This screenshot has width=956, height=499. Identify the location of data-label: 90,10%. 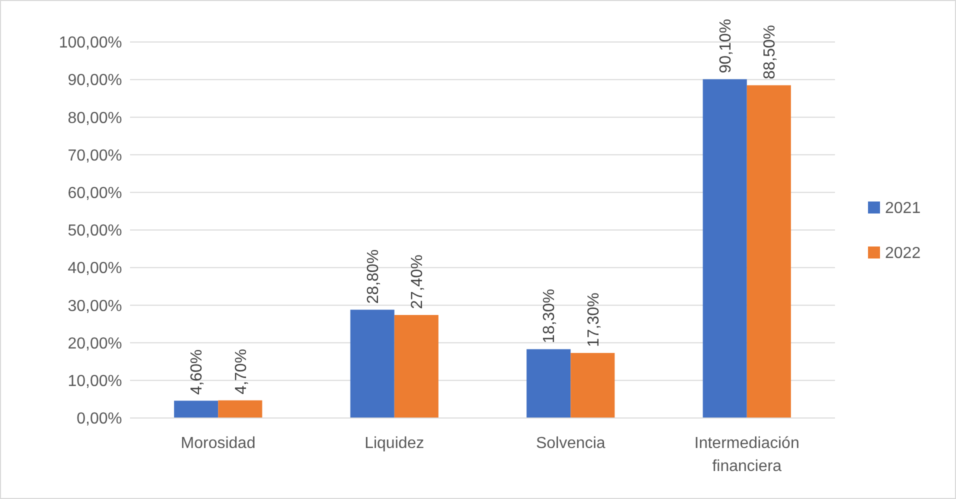
(725, 46).